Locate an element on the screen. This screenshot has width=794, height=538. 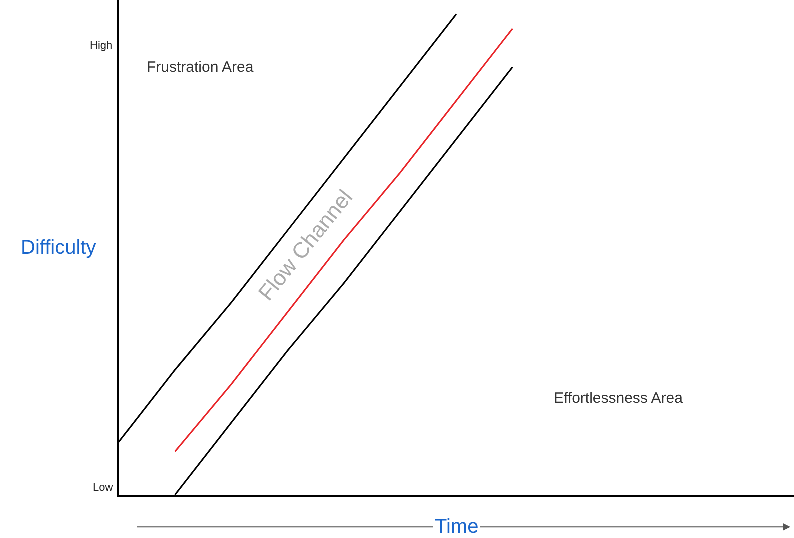
text: High is located at coordinates (101, 46).